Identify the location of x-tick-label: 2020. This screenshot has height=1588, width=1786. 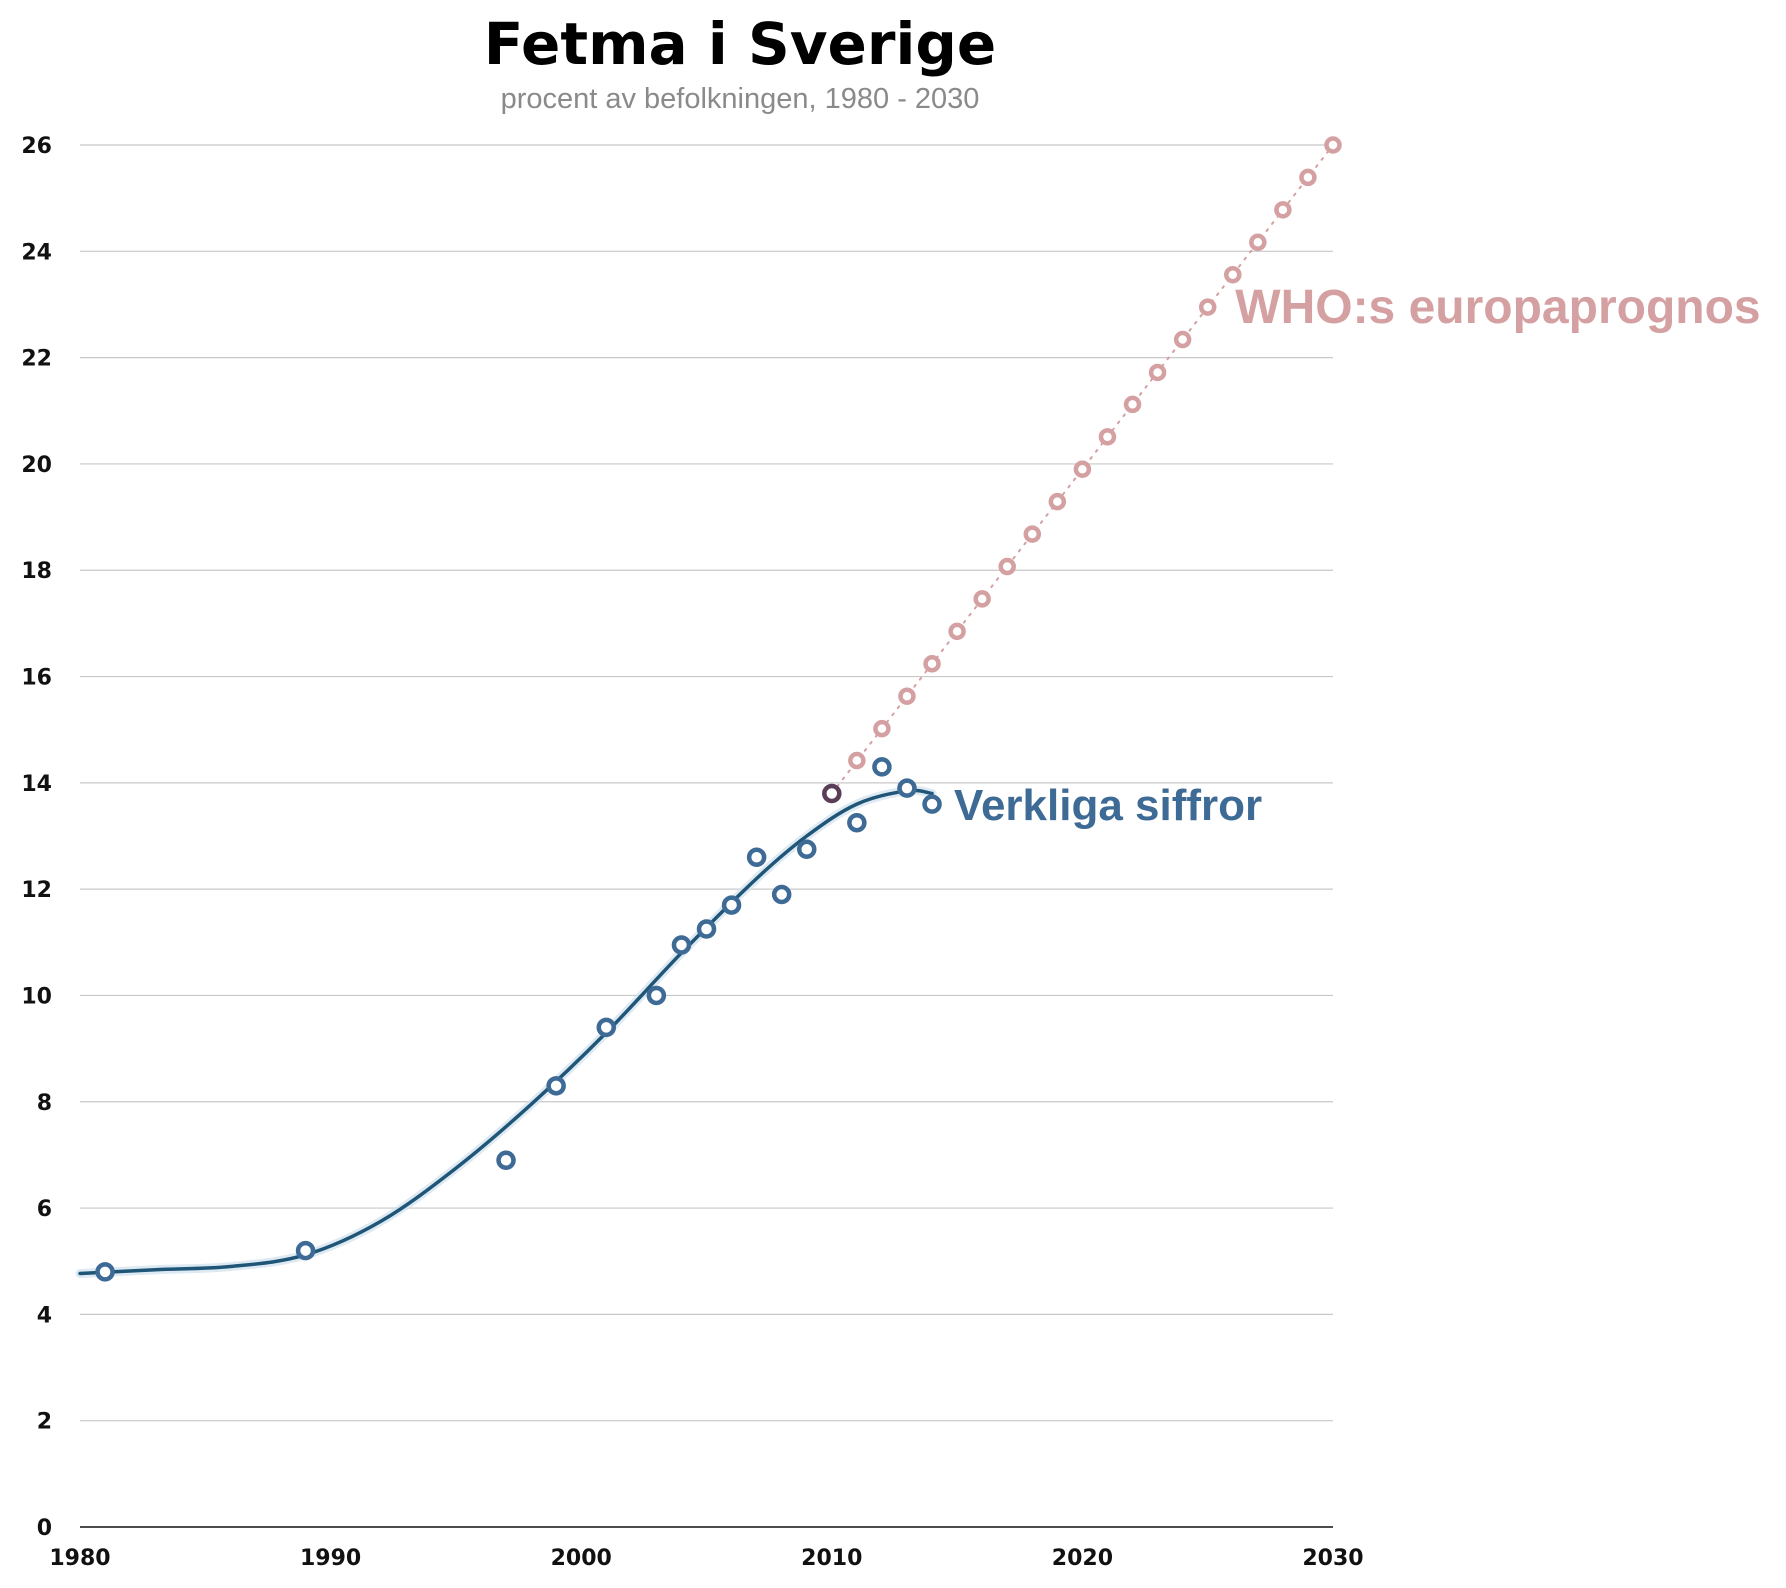
(1082, 1558).